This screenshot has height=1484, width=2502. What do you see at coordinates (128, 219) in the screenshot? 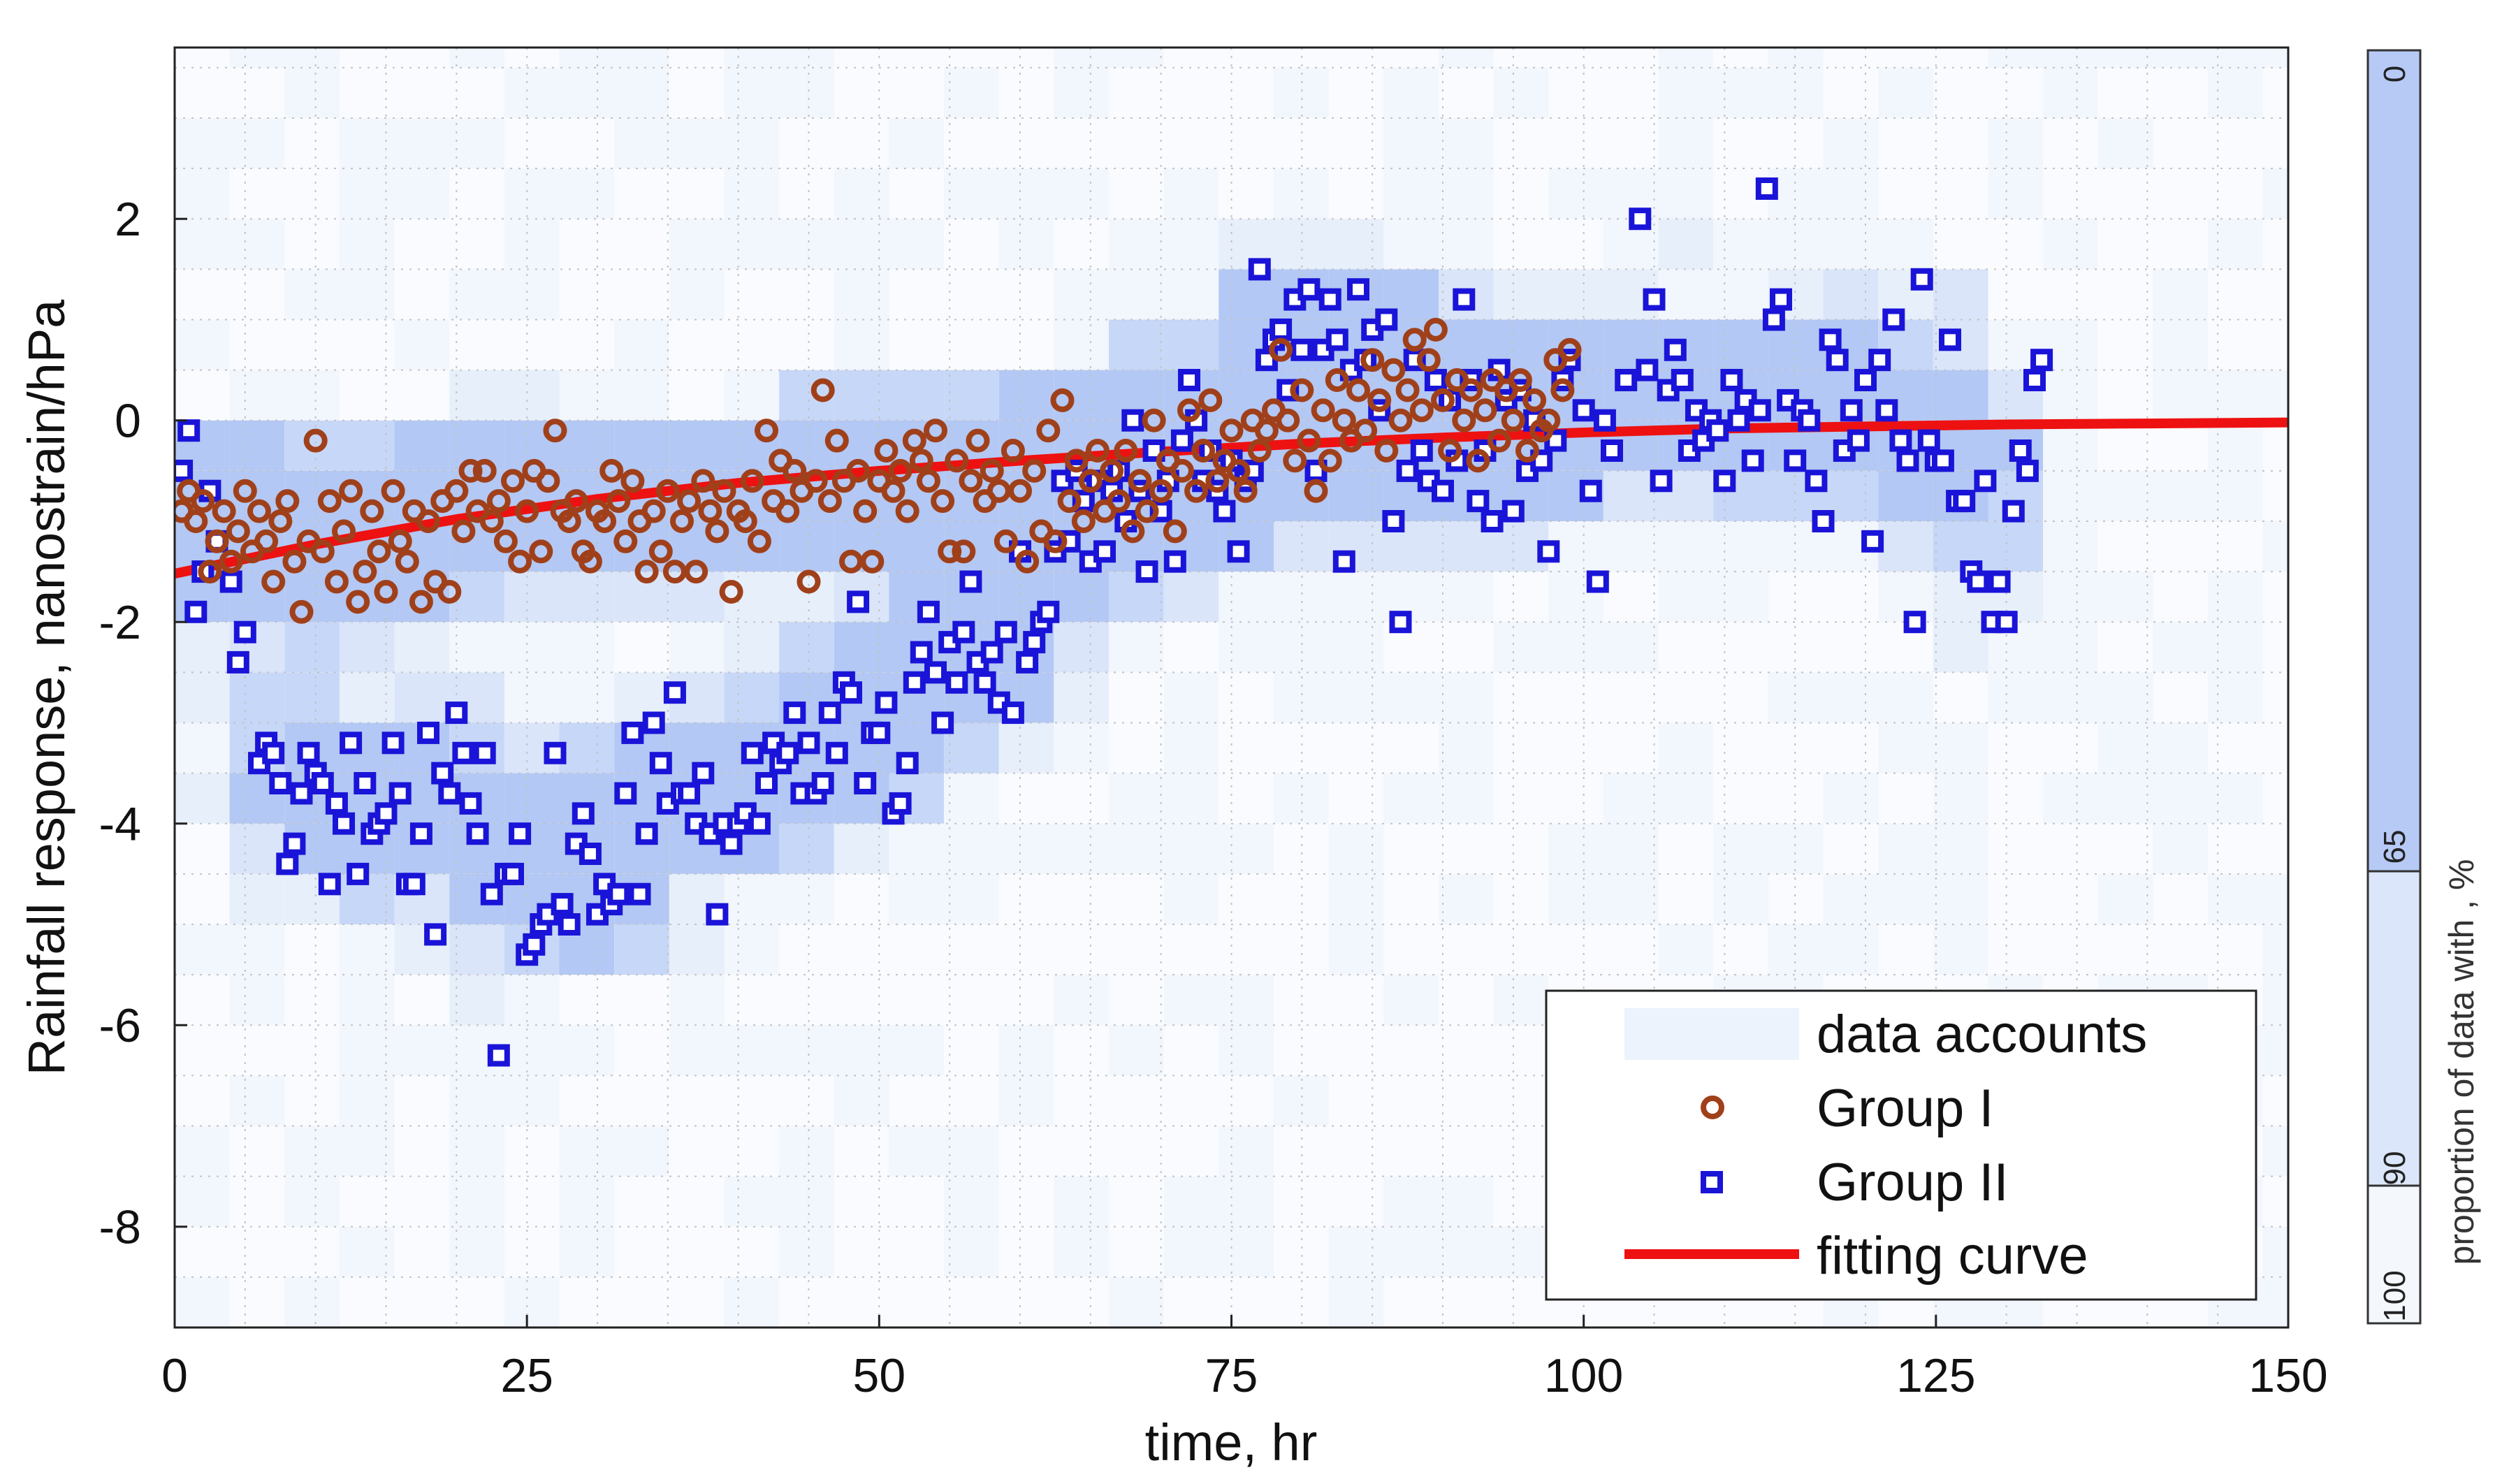
I see `y-tick-label: 2` at bounding box center [128, 219].